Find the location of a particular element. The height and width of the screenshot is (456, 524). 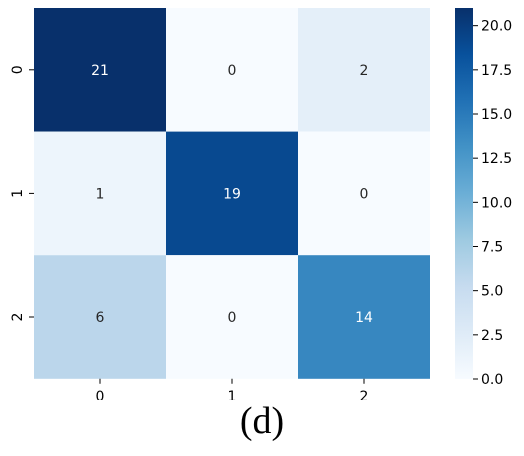

cell-value-label: 2 is located at coordinates (364, 71).